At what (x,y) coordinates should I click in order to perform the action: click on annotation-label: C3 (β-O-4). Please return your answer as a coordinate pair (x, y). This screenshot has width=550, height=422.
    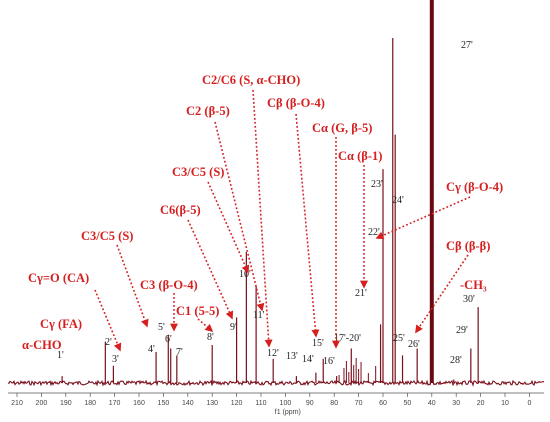
    Looking at the image, I should click on (169, 285).